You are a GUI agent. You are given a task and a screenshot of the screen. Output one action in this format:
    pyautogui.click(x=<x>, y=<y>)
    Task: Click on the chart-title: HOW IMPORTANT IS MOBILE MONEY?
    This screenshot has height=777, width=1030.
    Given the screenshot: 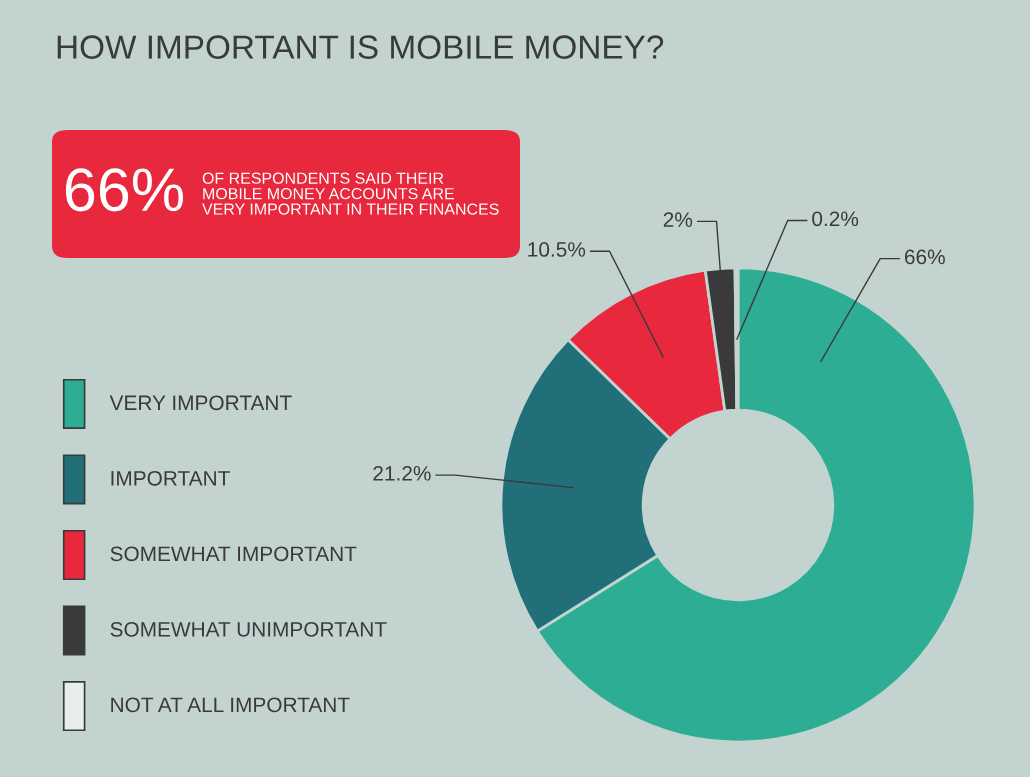 What is the action you would take?
    pyautogui.click(x=360, y=47)
    